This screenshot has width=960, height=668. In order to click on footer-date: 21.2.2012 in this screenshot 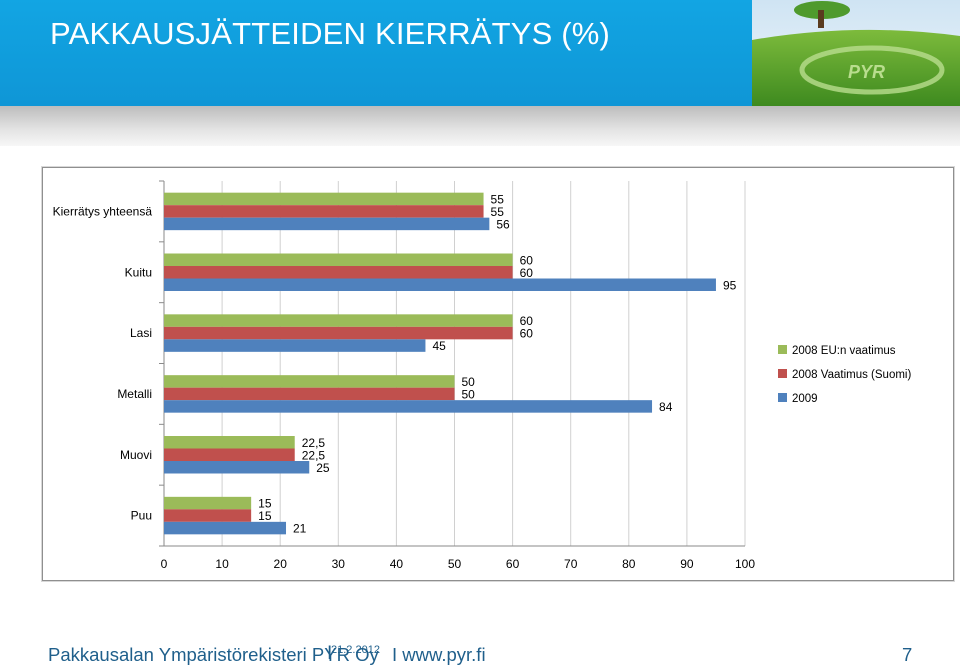, I will do `click(355, 650)`.